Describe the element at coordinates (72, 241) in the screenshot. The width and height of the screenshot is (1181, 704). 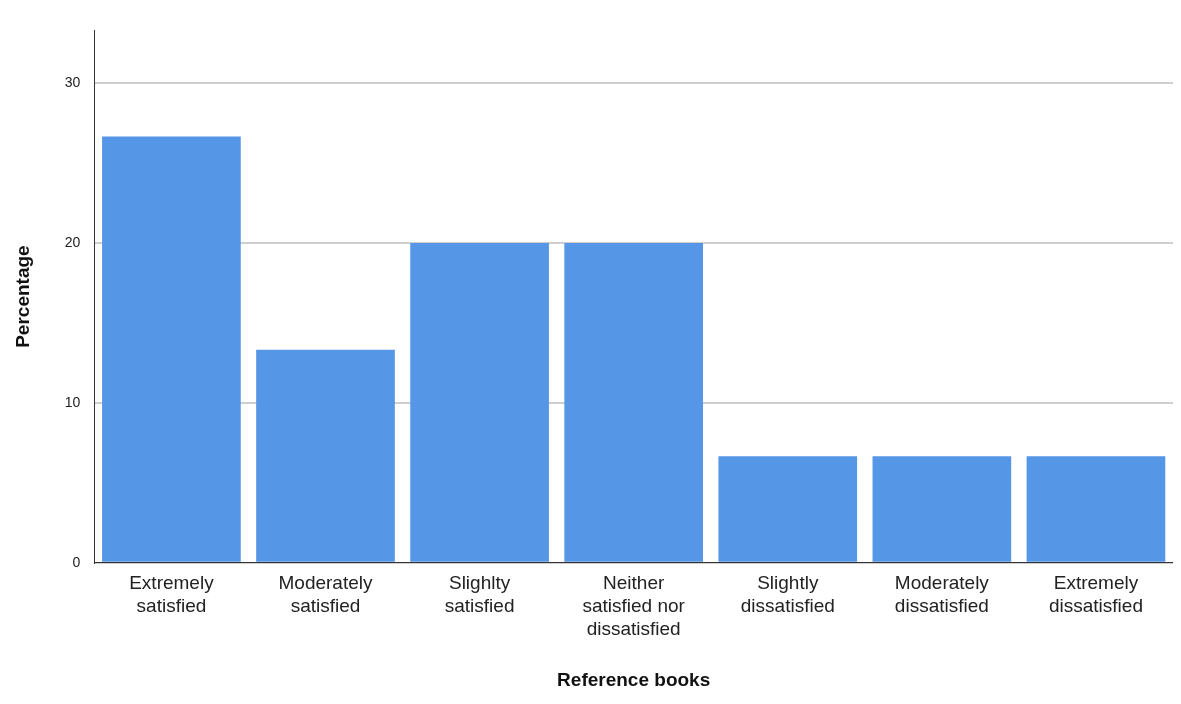
I see `y-tick-label: 20` at that location.